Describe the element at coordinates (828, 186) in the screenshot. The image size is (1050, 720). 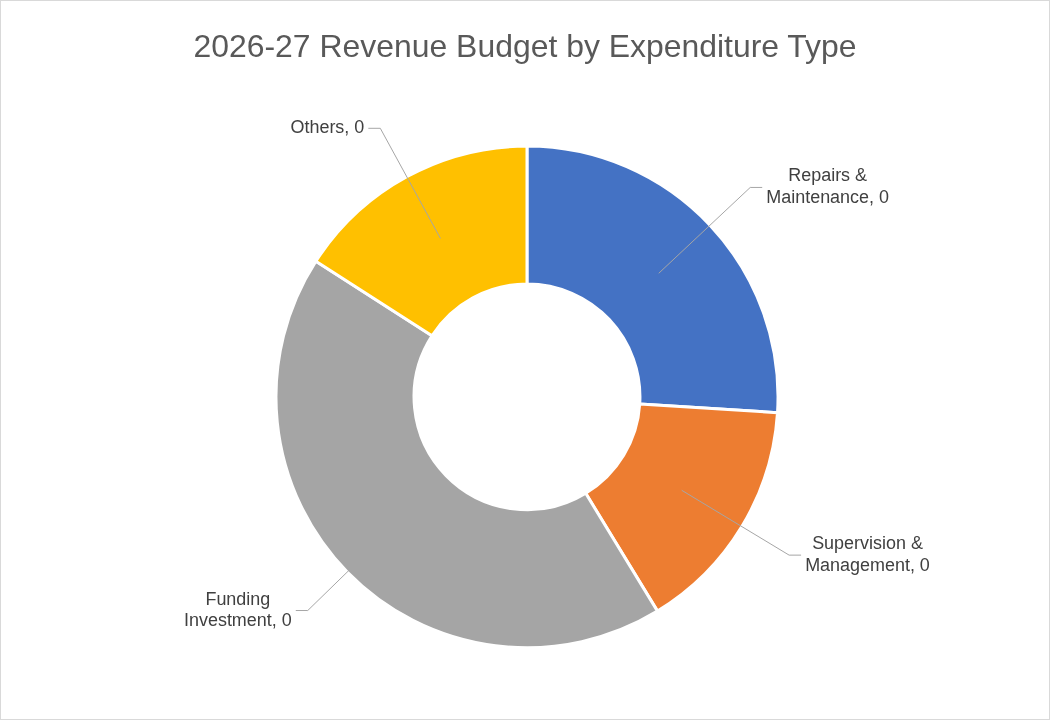
I see `slice-label: Repairs & Maintenance, 0` at that location.